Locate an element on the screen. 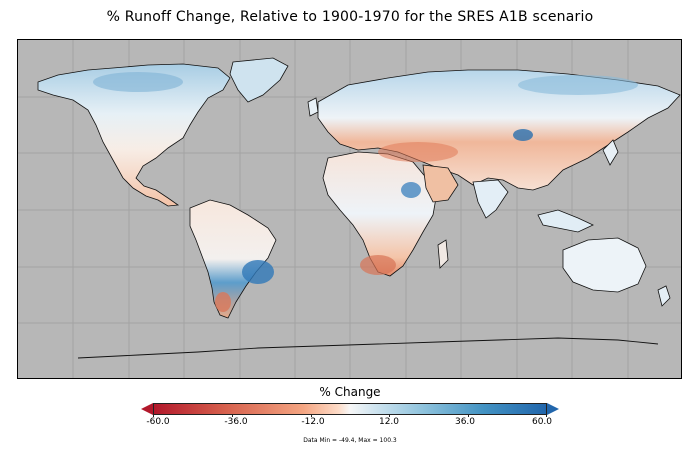  colorbar is located at coordinates (350, 410).